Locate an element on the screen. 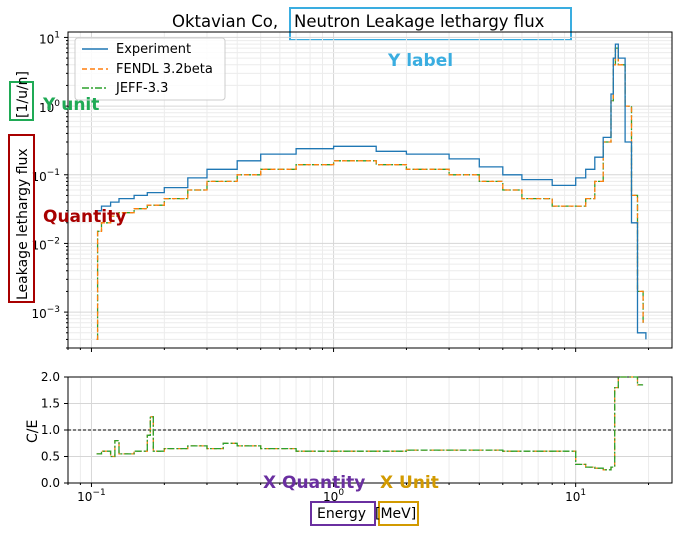  x-tick-label: 10⁻¹ is located at coordinates (91, 496).